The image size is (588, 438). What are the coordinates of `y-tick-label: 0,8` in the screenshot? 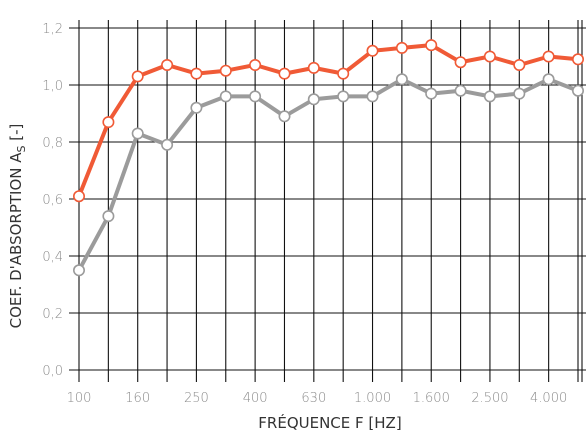 It's located at (52, 143).